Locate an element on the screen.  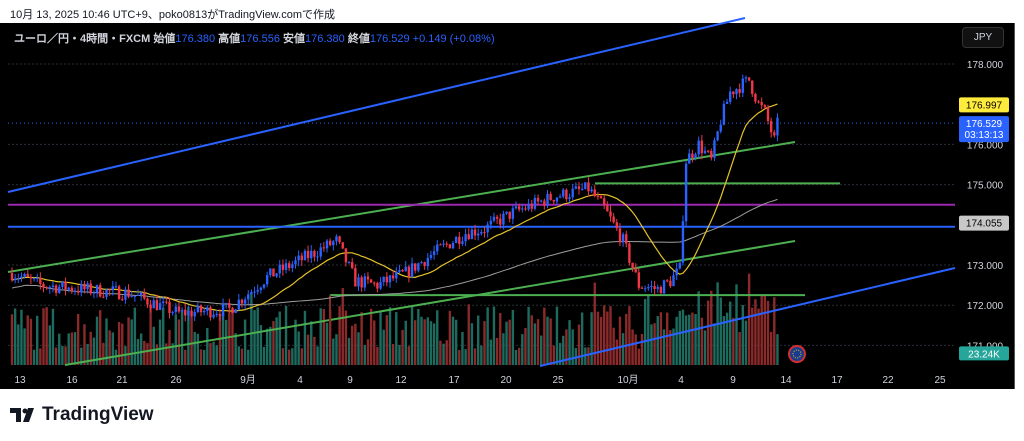
high-label: 高値 is located at coordinates (229, 39).